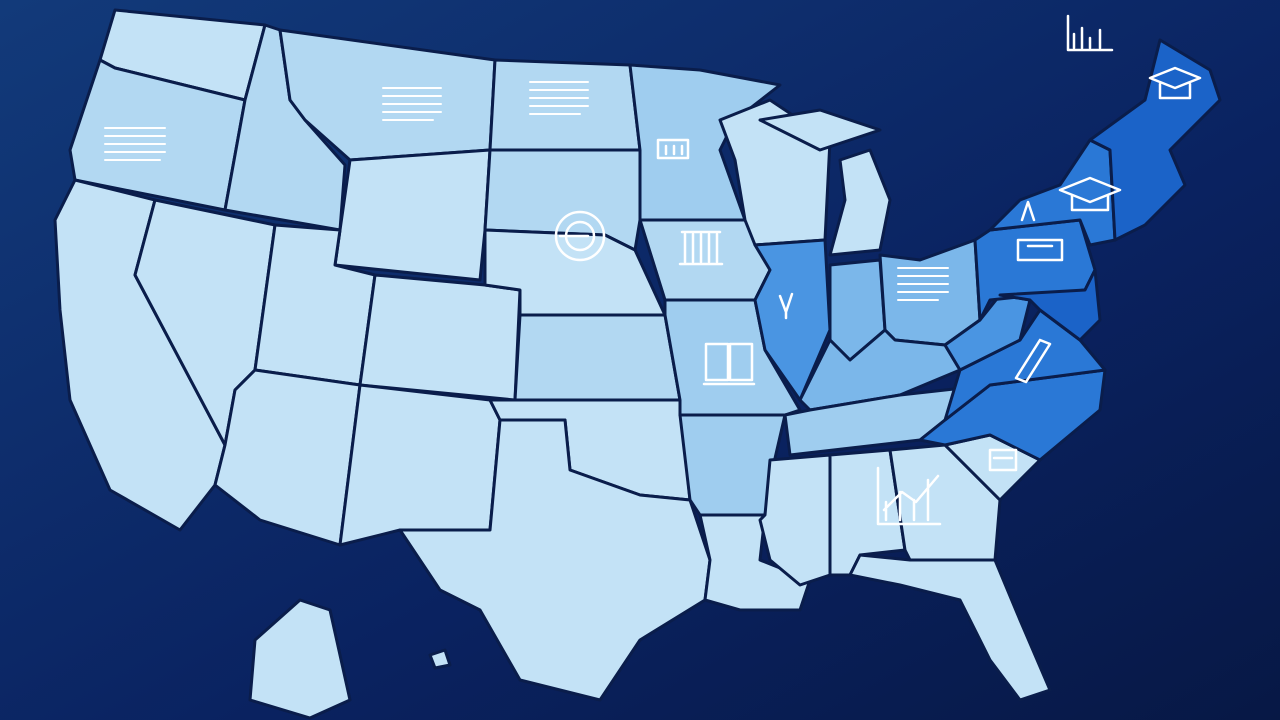 This screenshot has width=1280, height=720. Describe the element at coordinates (412, 215) in the screenshot. I see `wyoming` at that location.